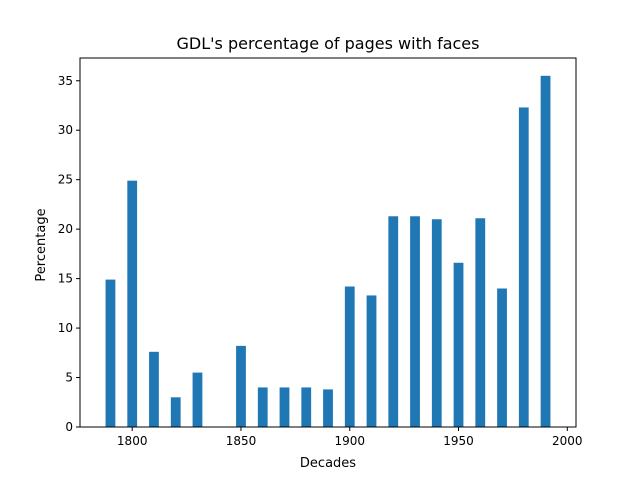 The height and width of the screenshot is (480, 640). Describe the element at coordinates (458, 441) in the screenshot. I see `x-tick-label: 1950` at that location.